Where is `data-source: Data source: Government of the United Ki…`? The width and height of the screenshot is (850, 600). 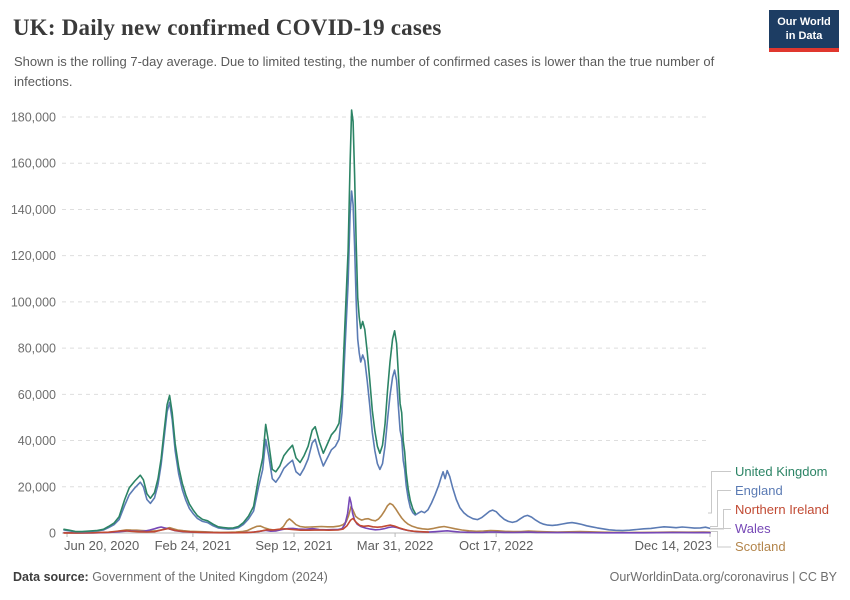
data-source: Data source: Government of the United Ki… is located at coordinates (170, 577).